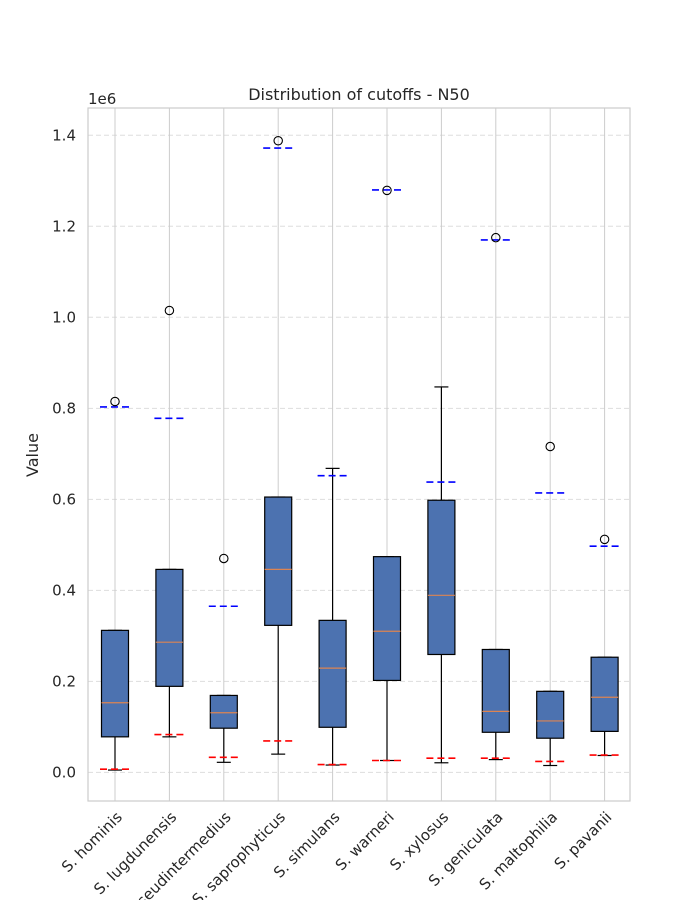  I want to click on y-tick-label: 0.6, so click(64, 499).